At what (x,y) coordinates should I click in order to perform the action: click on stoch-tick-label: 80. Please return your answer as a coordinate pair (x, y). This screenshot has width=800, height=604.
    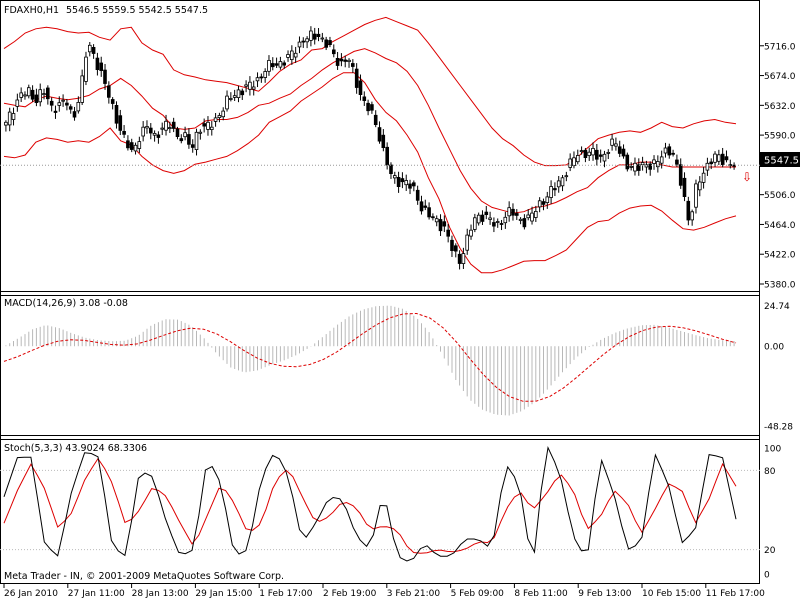
    Looking at the image, I should click on (770, 472).